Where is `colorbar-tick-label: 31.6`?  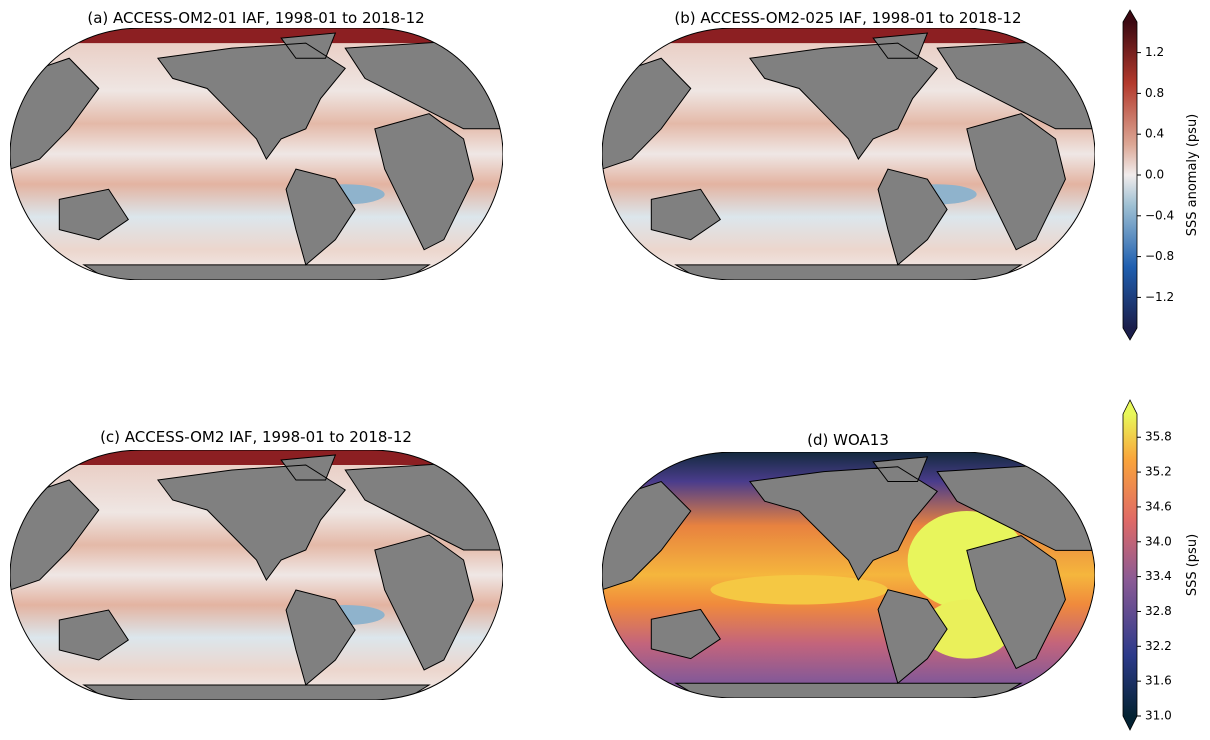
colorbar-tick-label: 31.6 is located at coordinates (1158, 681).